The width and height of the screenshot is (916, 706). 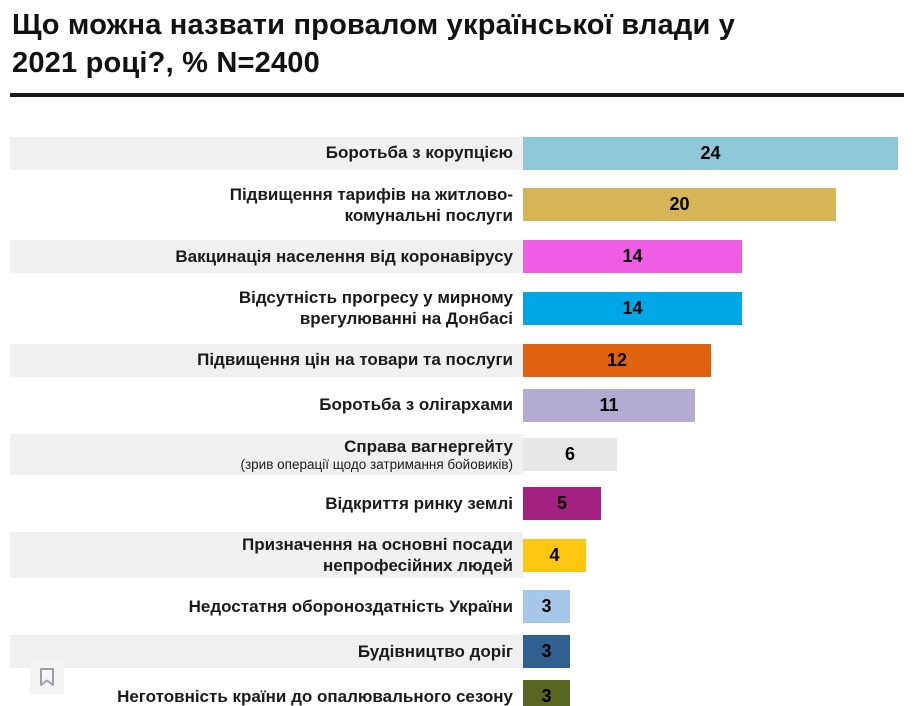 I want to click on chart-row: Вакцинація населення від коронавірусу 14, so click(x=458, y=257).